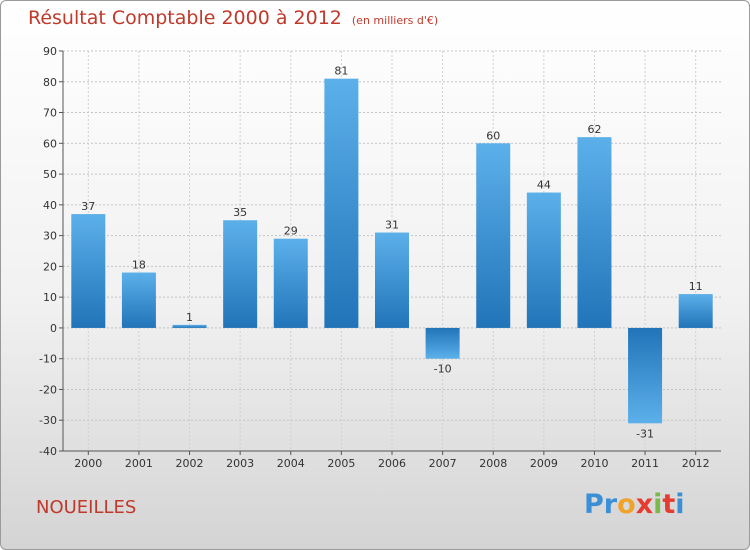 The width and height of the screenshot is (750, 550). Describe the element at coordinates (50, 205) in the screenshot. I see `y-tick-label: 40` at that location.